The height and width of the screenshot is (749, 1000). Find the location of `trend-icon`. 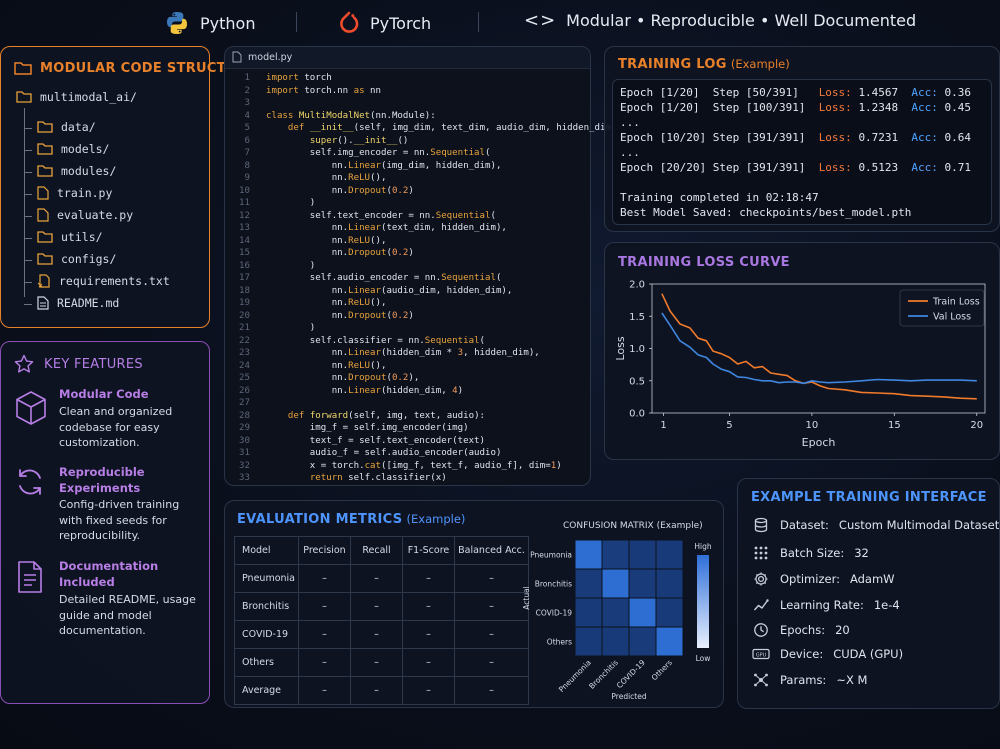

trend-icon is located at coordinates (761, 605).